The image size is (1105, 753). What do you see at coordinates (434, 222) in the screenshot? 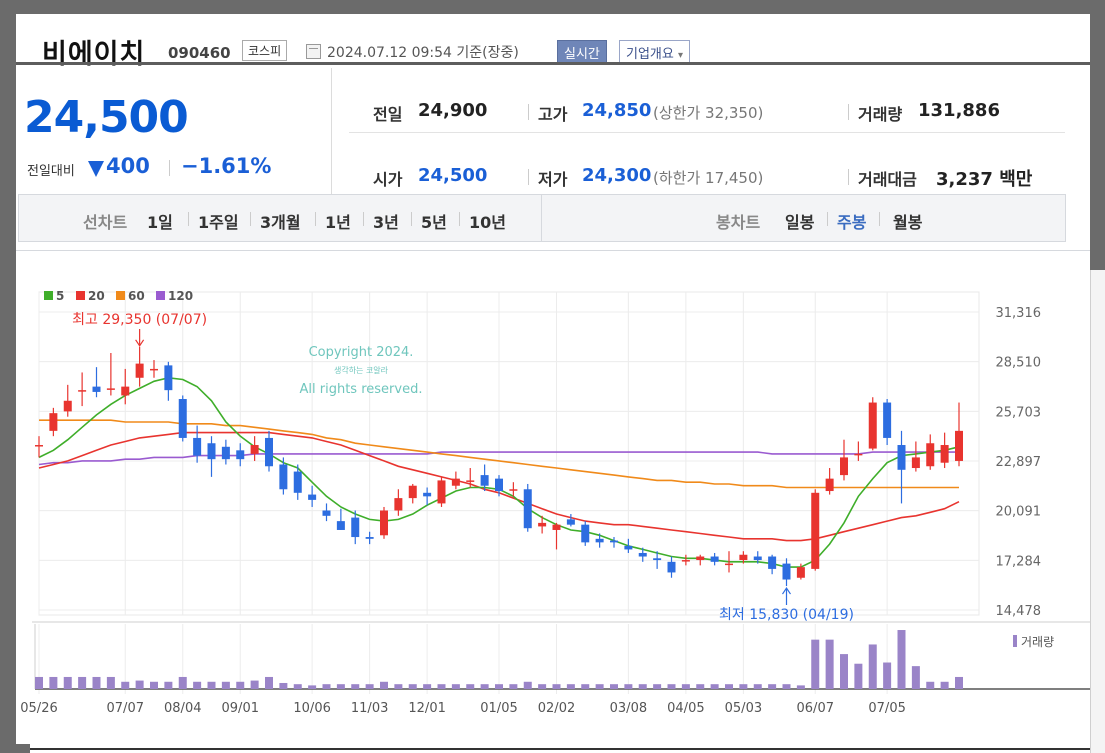
I see `tab-5y: 5년` at bounding box center [434, 222].